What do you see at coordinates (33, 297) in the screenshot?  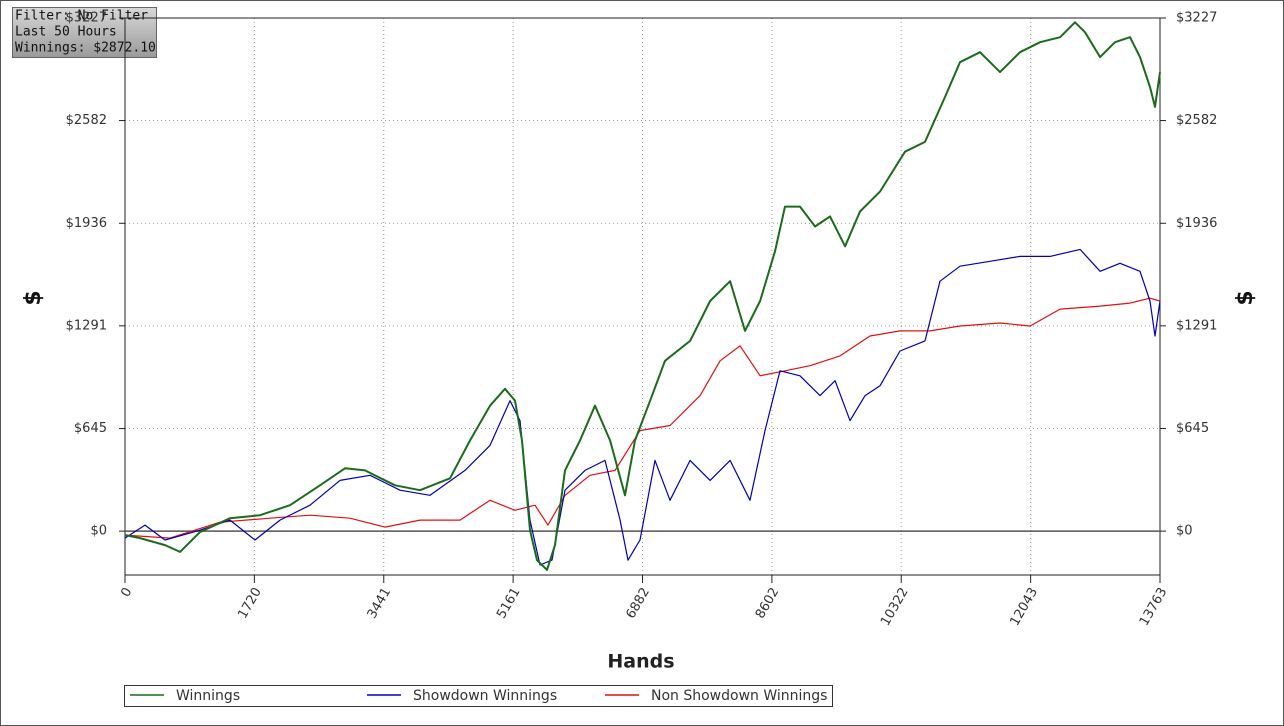 I see `y-axis-title: $` at bounding box center [33, 297].